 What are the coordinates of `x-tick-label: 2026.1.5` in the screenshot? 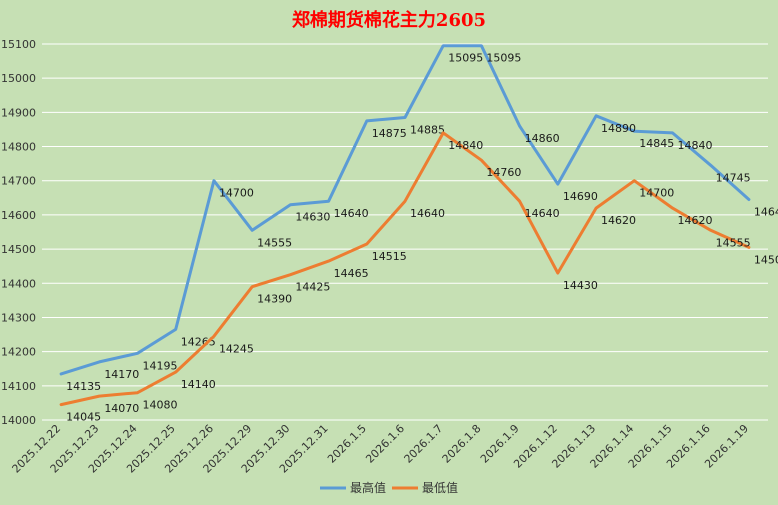 It's located at (347, 444).